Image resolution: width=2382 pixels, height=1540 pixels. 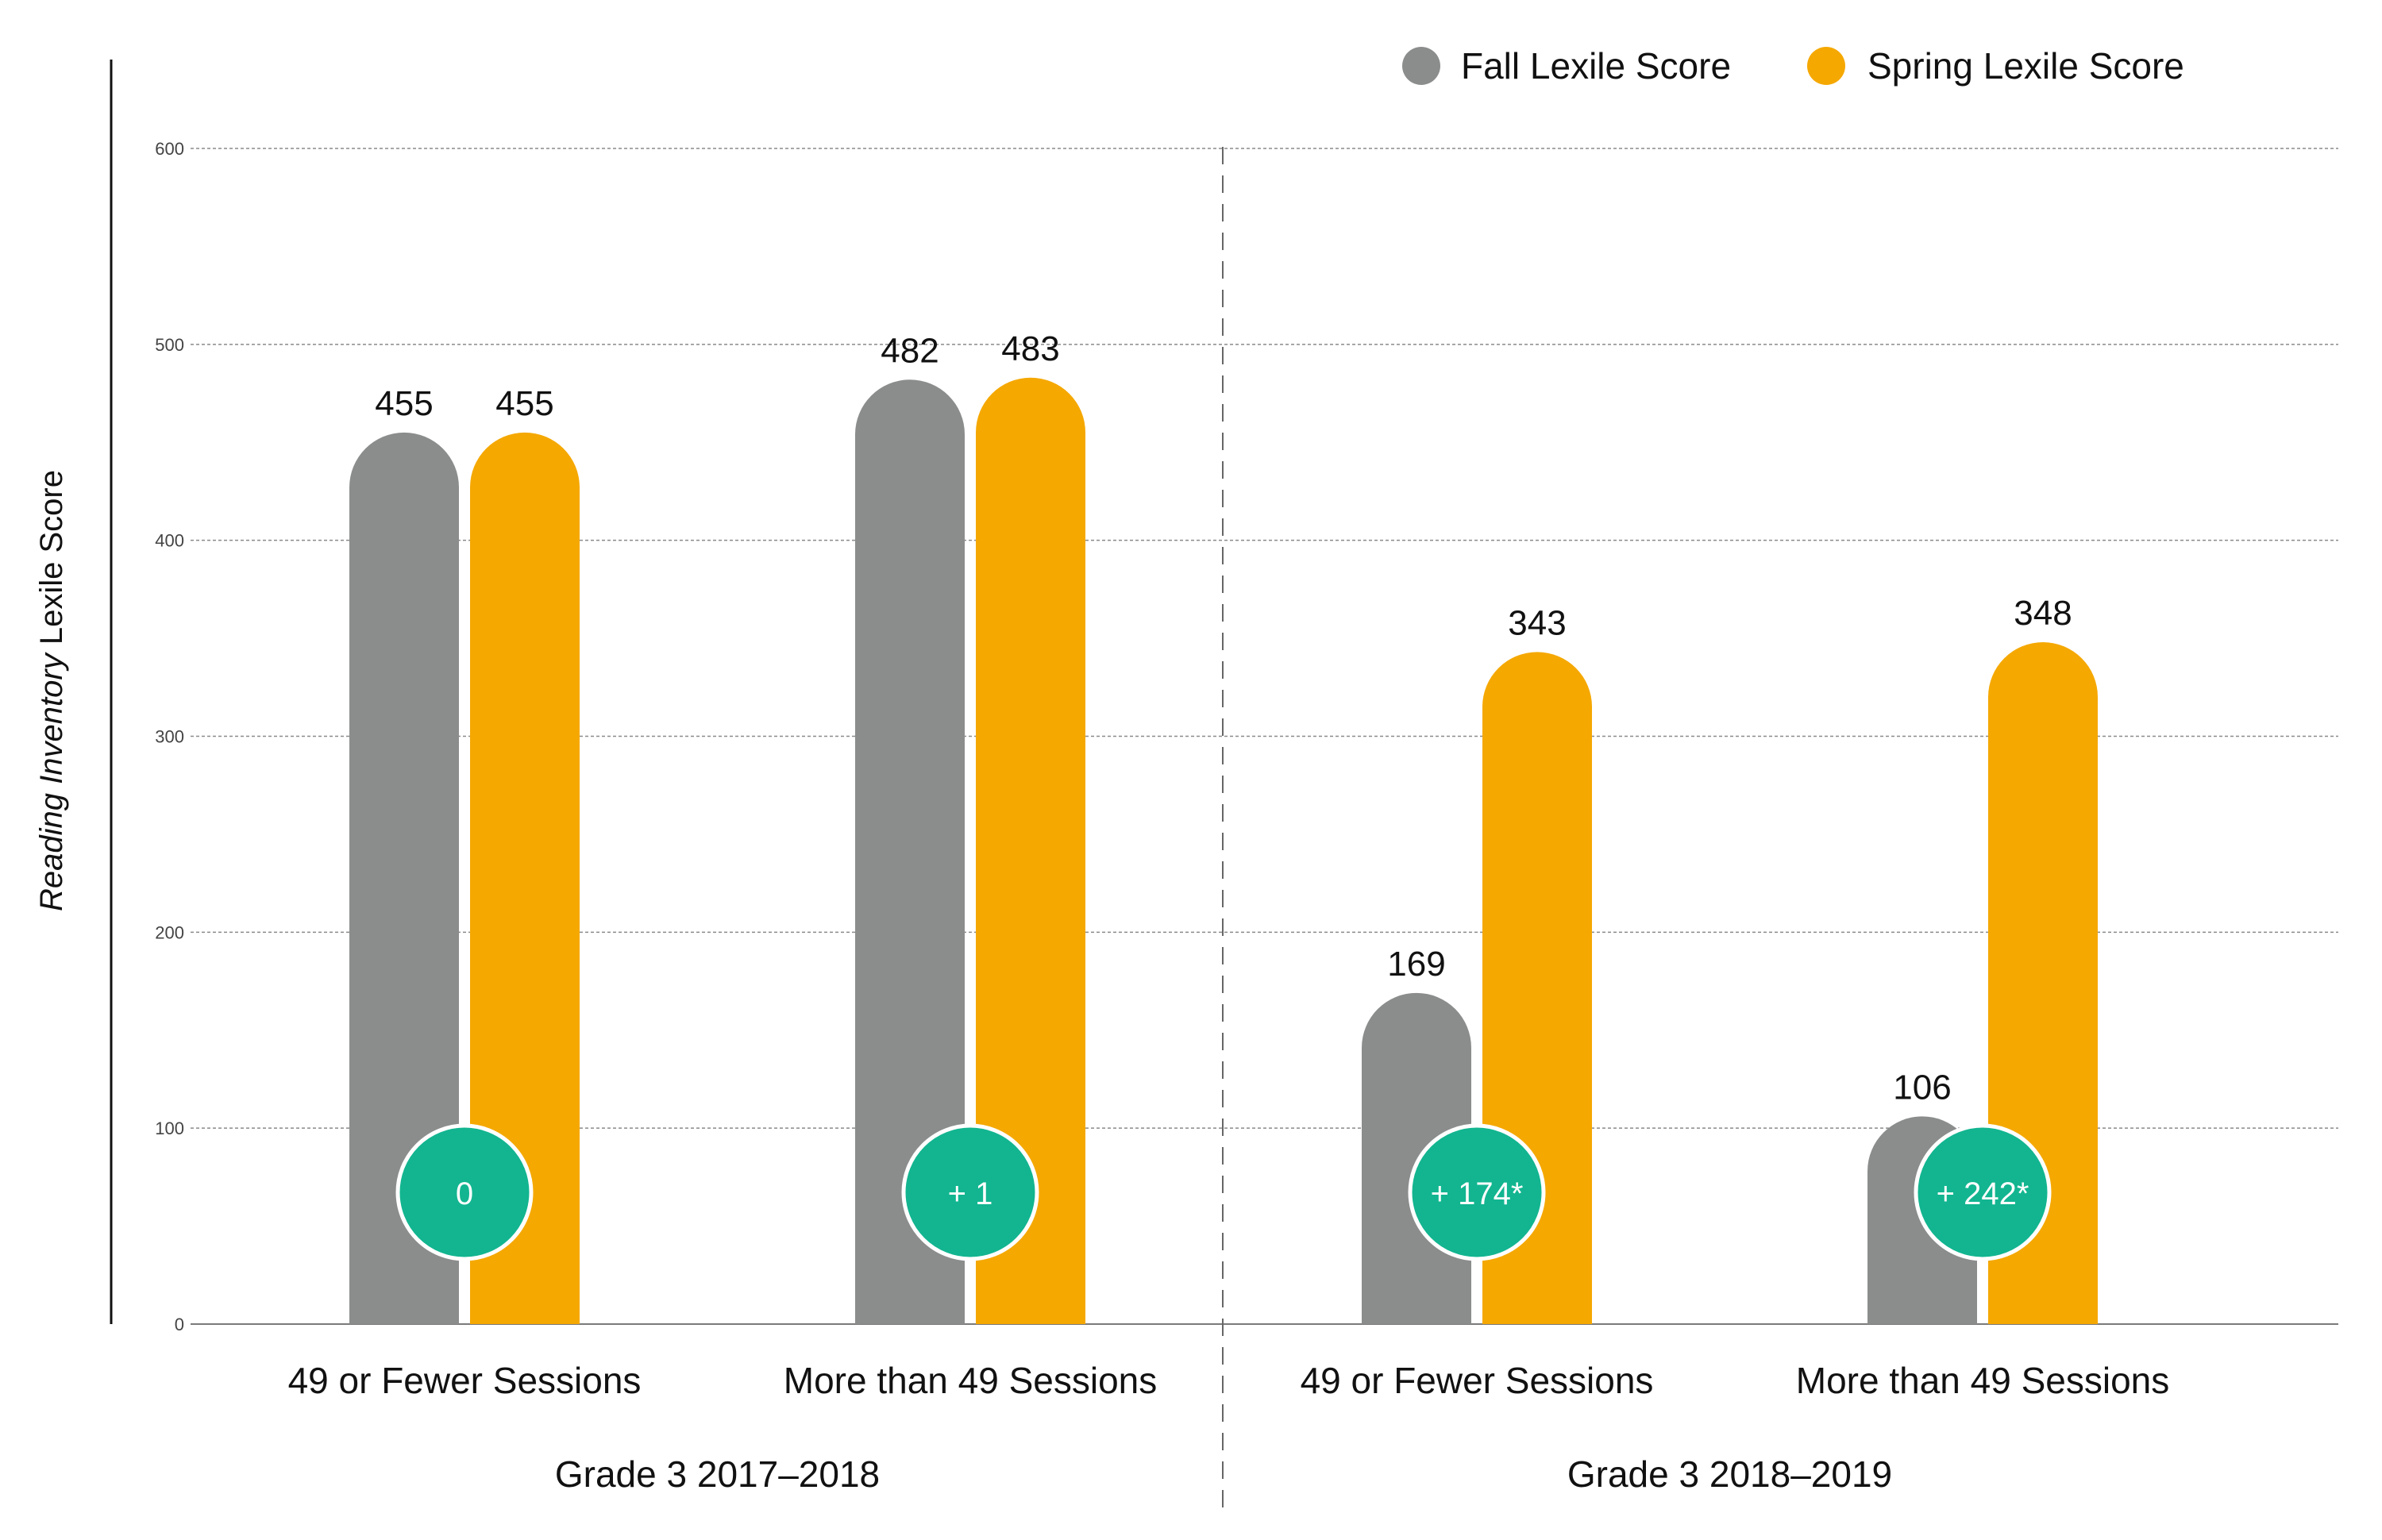 I want to click on y-tick-label: 200, so click(x=169, y=932).